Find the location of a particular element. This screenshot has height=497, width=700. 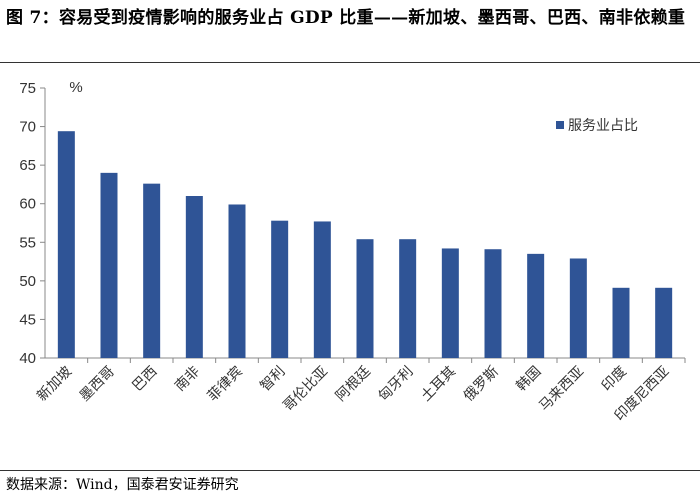

x-tick-label: 阿根廷 is located at coordinates (353, 384).